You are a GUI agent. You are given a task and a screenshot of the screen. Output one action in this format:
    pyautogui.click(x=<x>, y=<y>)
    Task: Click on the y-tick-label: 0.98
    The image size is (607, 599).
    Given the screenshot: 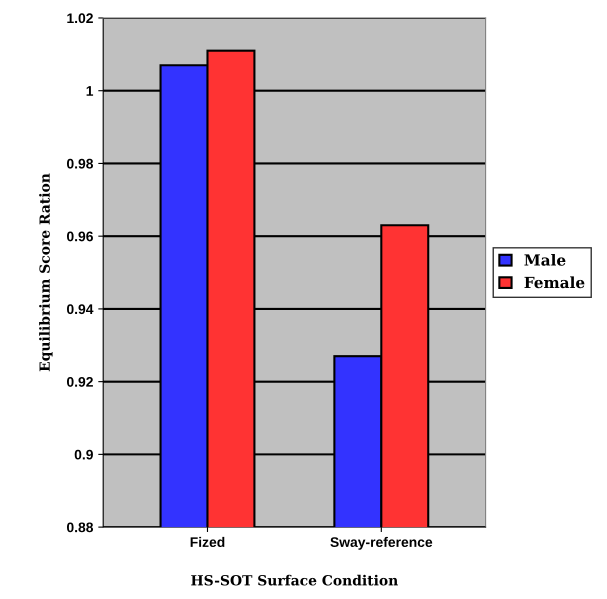 What is the action you would take?
    pyautogui.click(x=80, y=163)
    